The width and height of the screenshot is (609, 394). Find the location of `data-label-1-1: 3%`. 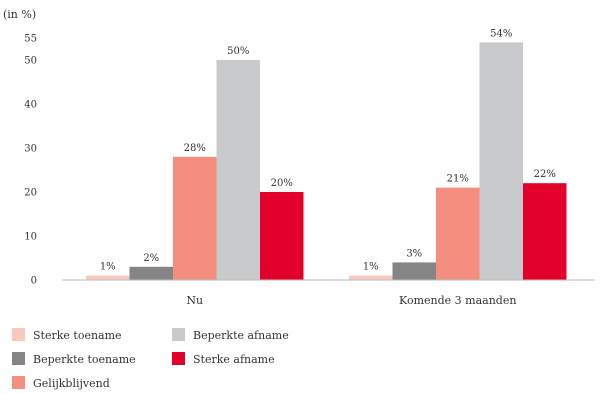

data-label-1-1: 3% is located at coordinates (414, 253).